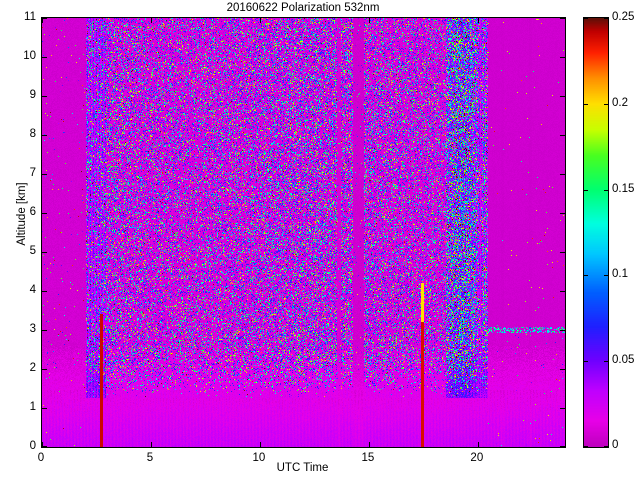 The image size is (640, 480). I want to click on colorbar, so click(596, 232).